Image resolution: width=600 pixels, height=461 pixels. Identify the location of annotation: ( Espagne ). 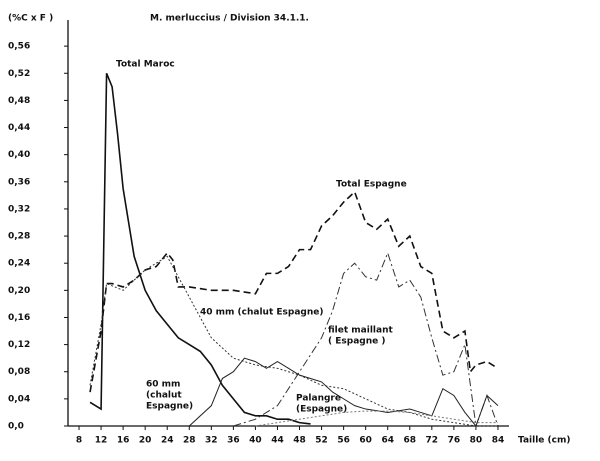
(356, 342).